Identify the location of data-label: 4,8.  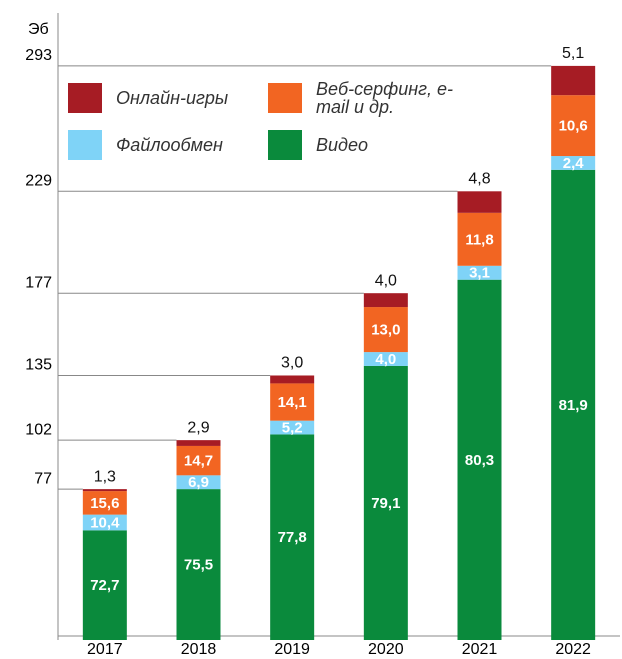
(479, 179).